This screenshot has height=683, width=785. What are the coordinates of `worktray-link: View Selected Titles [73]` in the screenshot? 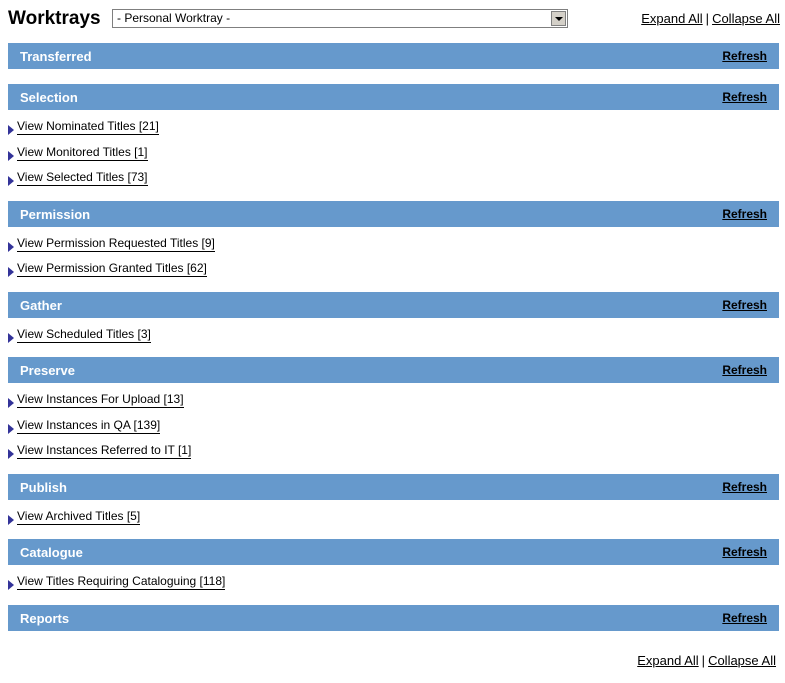 It's located at (82, 178).